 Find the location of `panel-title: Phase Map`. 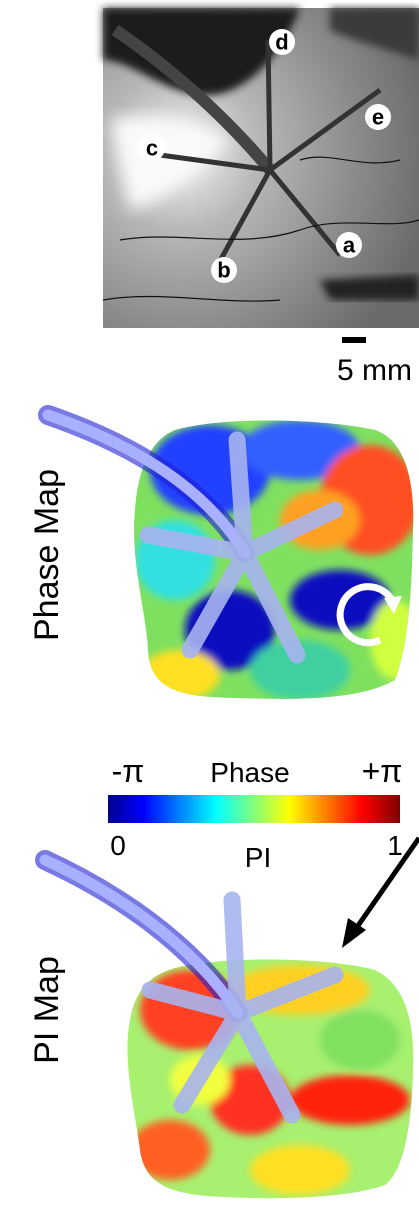

panel-title: Phase Map is located at coordinates (47, 555).